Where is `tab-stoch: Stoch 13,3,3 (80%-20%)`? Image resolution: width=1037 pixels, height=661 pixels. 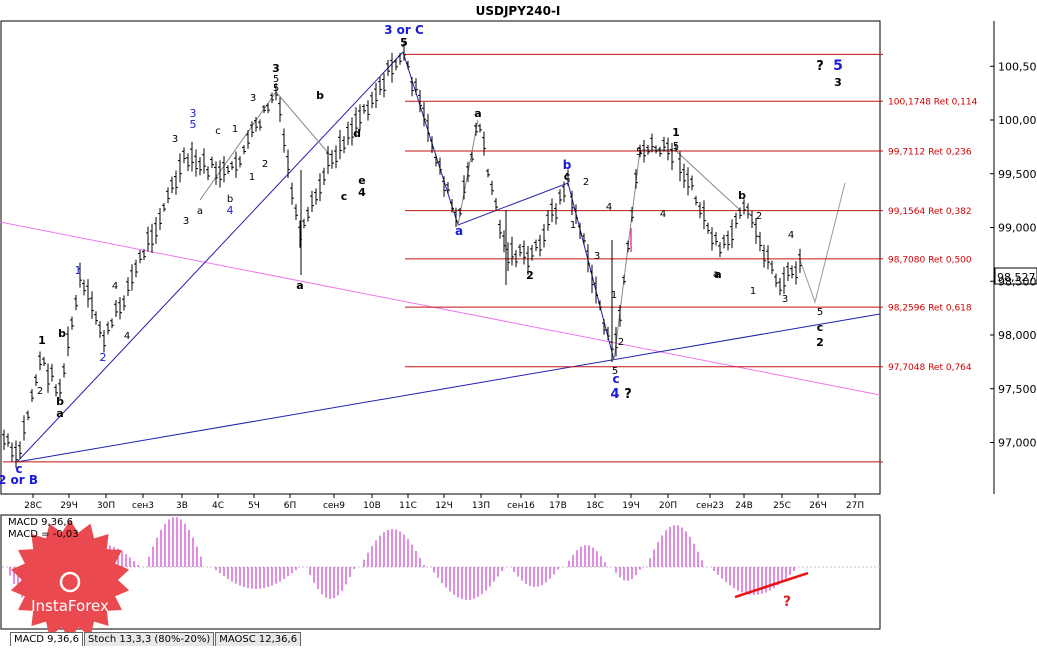 tab-stoch: Stoch 13,3,3 (80%-20%) is located at coordinates (149, 639).